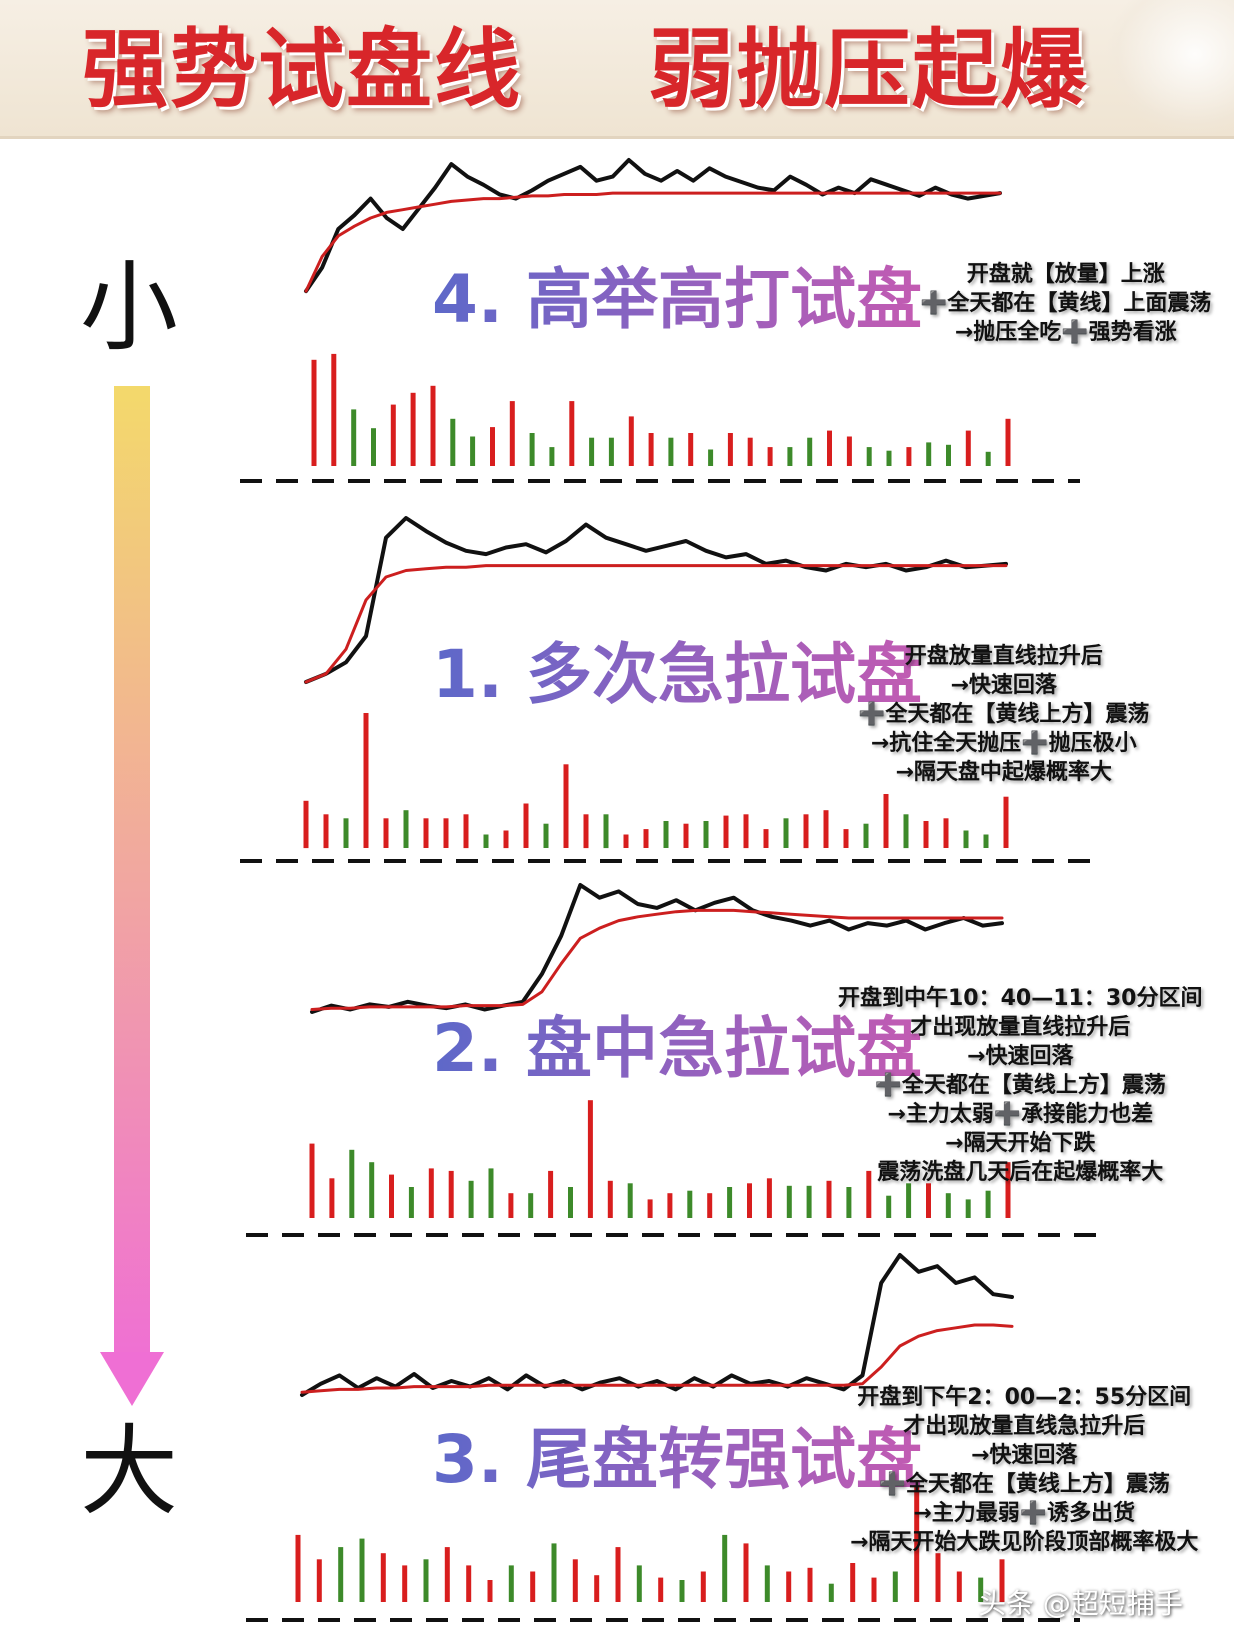 The height and width of the screenshot is (1643, 1234). What do you see at coordinates (617, 69) in the screenshot?
I see `header-banner: 强势试盘线 弱抛压起爆` at bounding box center [617, 69].